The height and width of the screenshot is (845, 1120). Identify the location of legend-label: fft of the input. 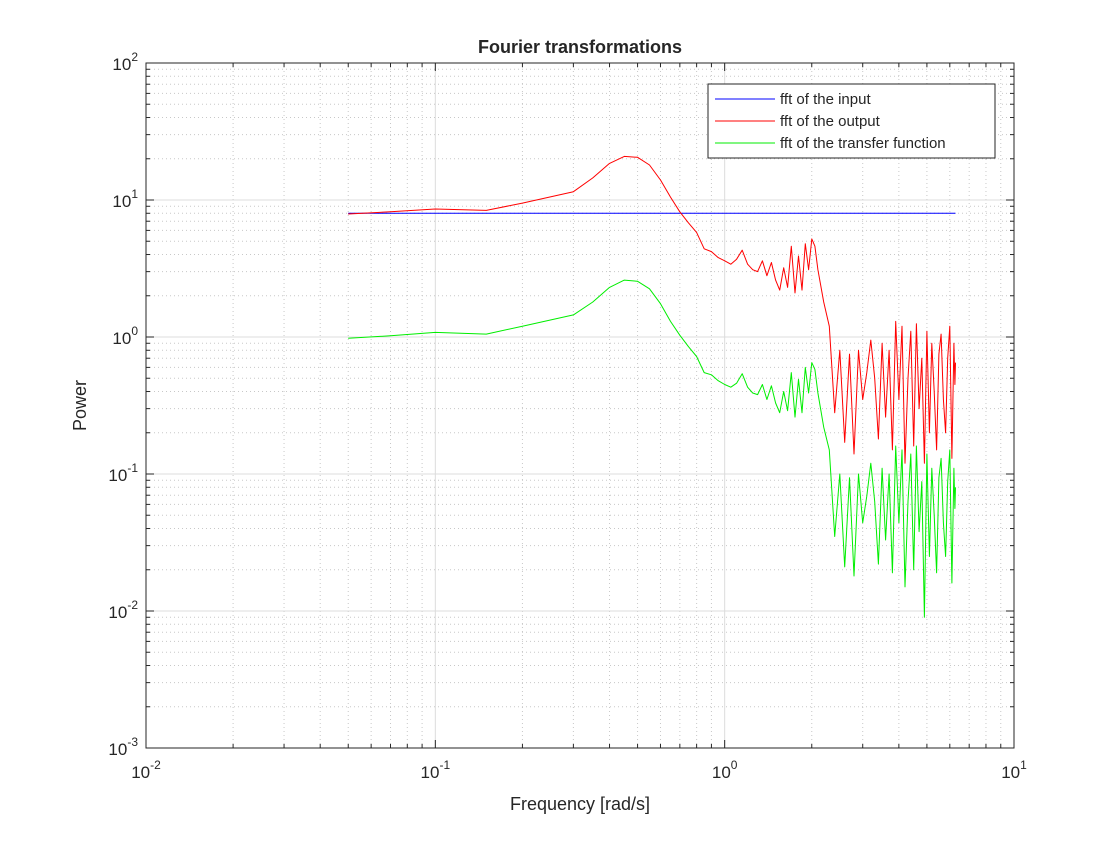
(825, 99).